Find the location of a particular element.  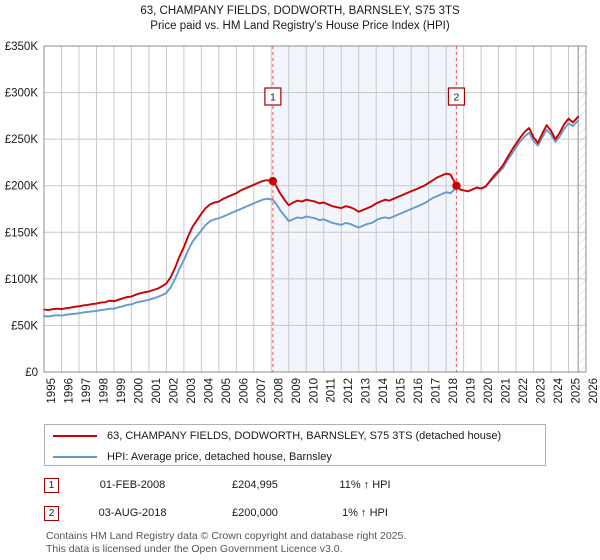

x-axis-tick-label: 1996 is located at coordinates (69, 391).